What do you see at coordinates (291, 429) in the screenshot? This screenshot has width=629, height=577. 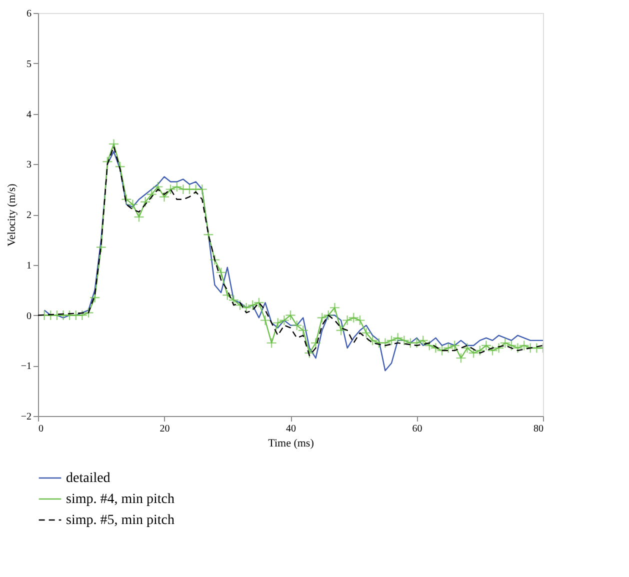 I see `x-tick-label: 40` at bounding box center [291, 429].